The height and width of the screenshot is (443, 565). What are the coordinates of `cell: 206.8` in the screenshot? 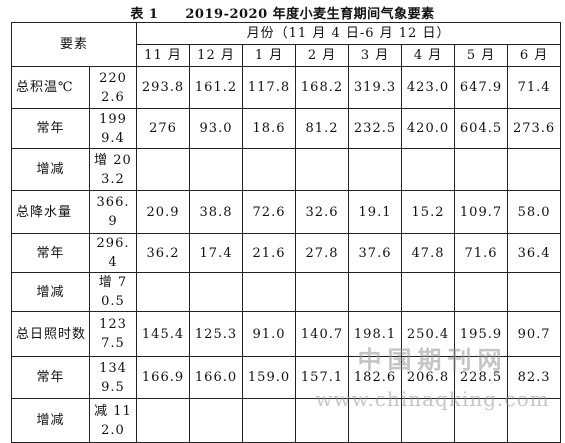 It's located at (428, 377).